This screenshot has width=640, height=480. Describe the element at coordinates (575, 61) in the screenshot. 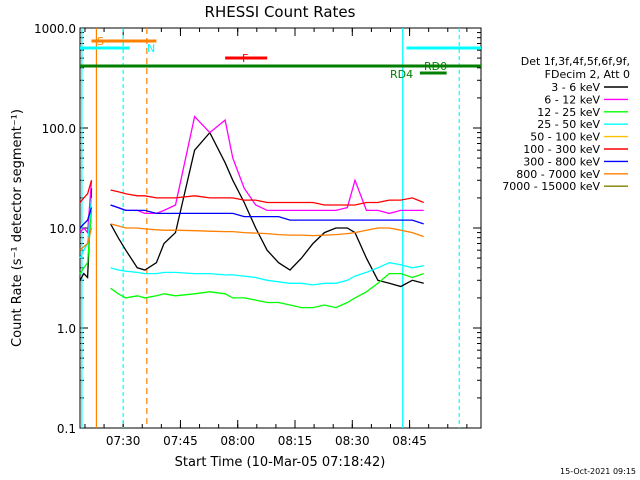

I see `legend-header-1: Det 1f,3f,4f,5f,6f,9f,` at that location.